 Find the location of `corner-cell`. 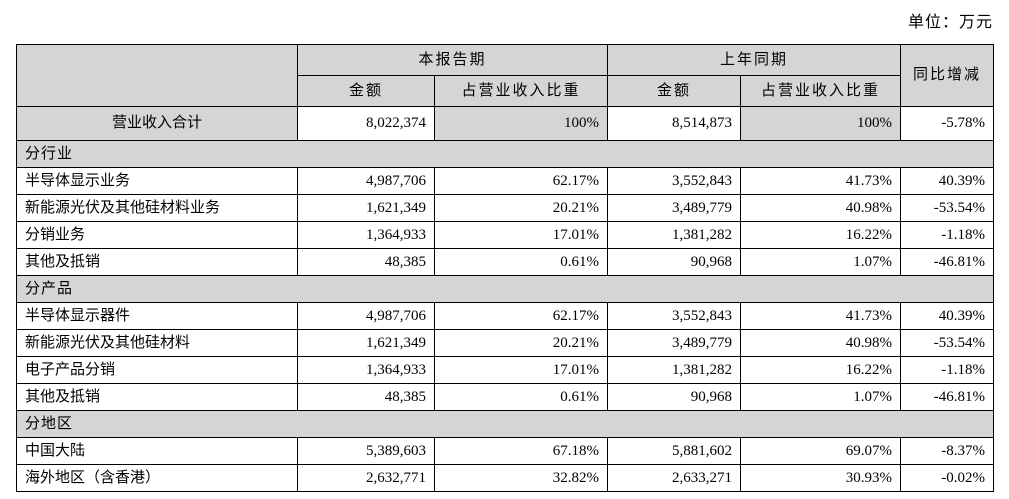

corner-cell is located at coordinates (157, 75).